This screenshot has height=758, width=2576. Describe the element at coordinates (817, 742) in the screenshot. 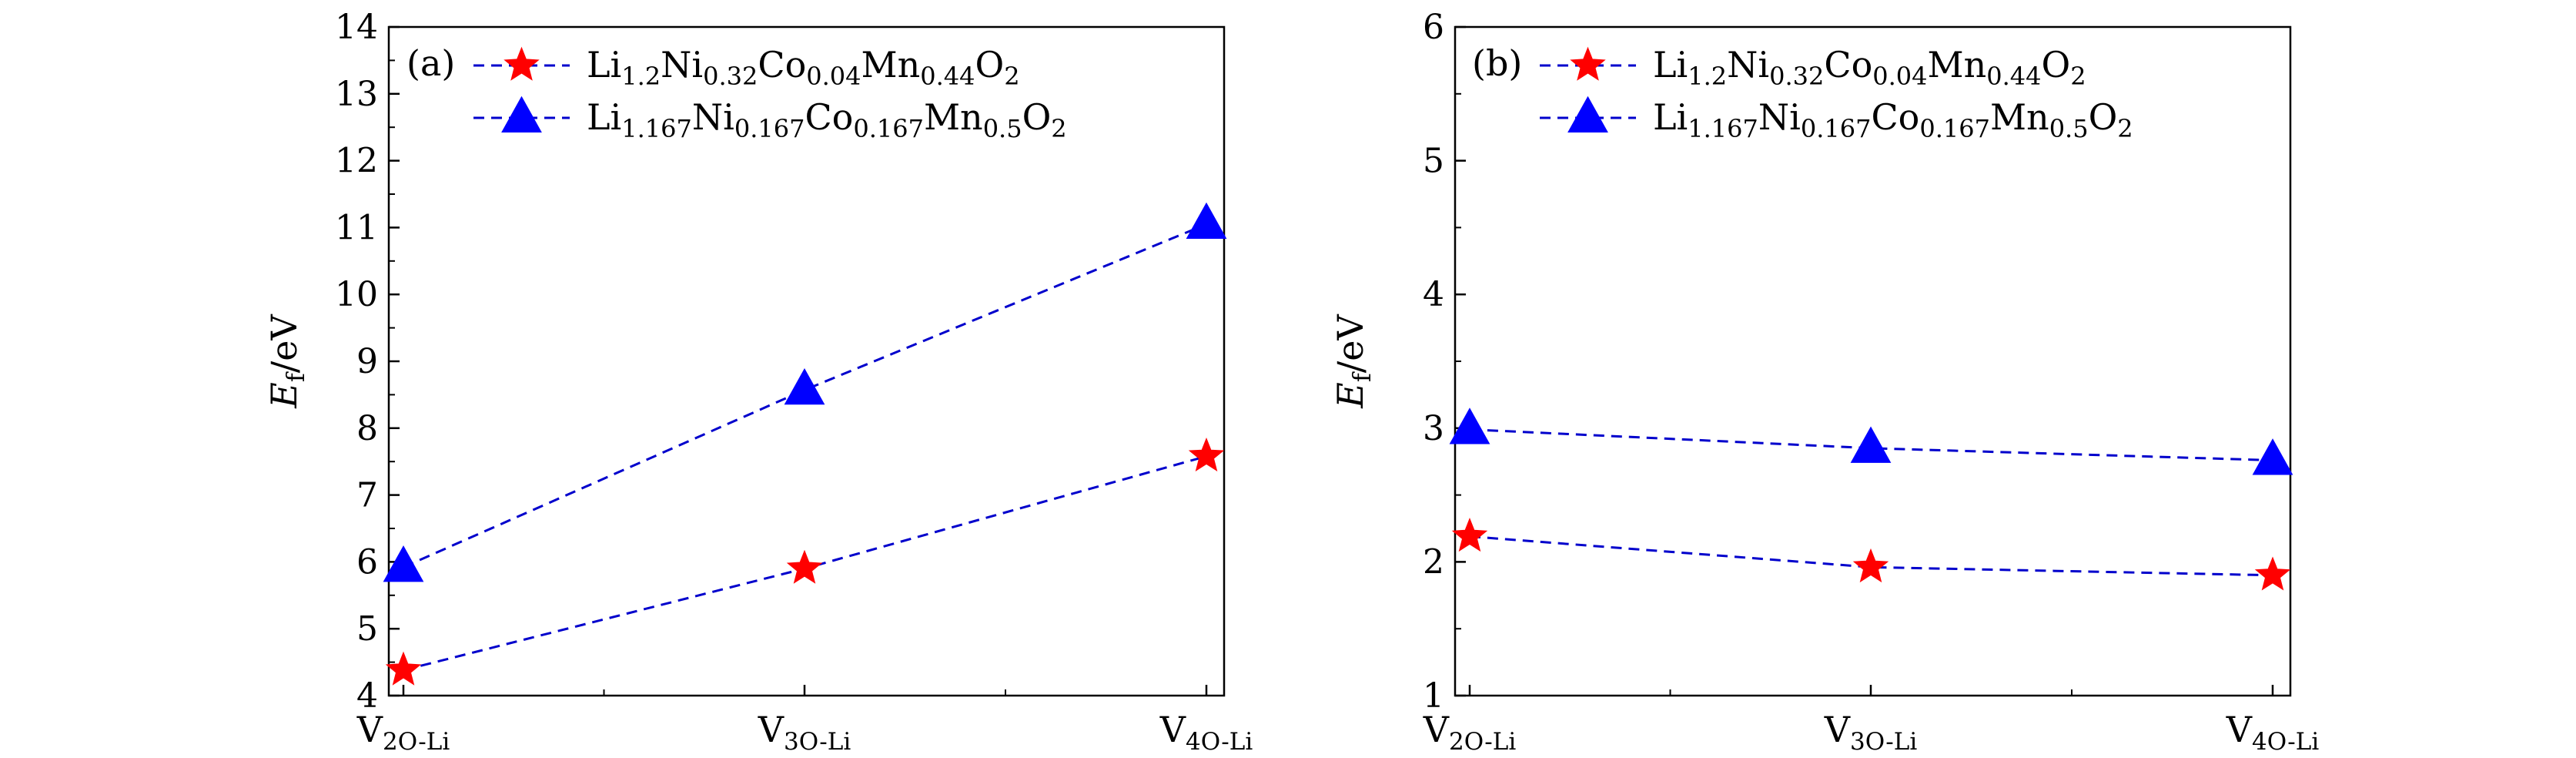

I see `x-tick-label-sub: 3O-Li` at that location.